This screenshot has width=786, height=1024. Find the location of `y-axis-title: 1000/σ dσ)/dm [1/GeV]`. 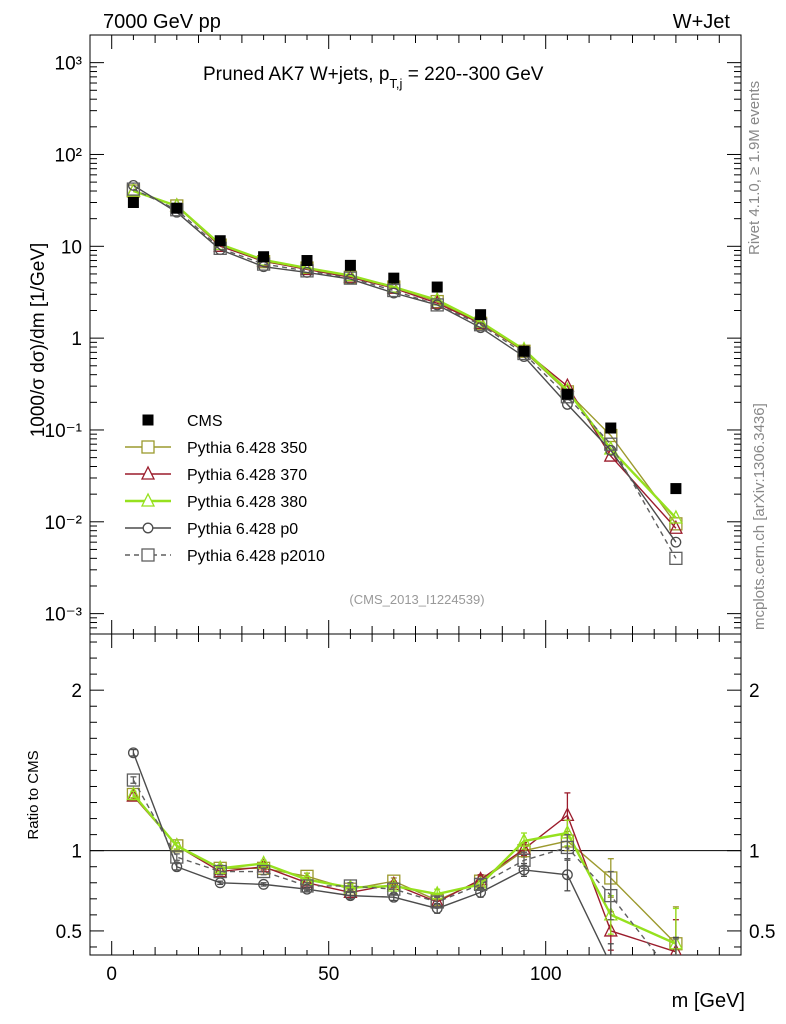

y-axis-title: 1000/σ dσ)/dm [1/GeV] is located at coordinates (38, 340).